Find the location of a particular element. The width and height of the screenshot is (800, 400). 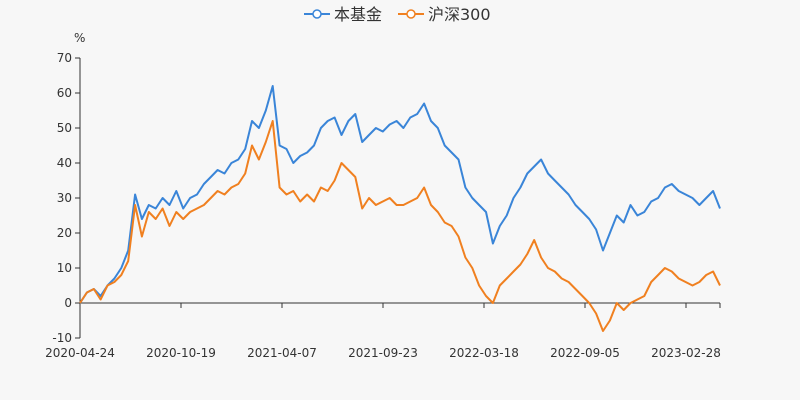

x-tick-label: 2023-02-28 is located at coordinates (686, 353).